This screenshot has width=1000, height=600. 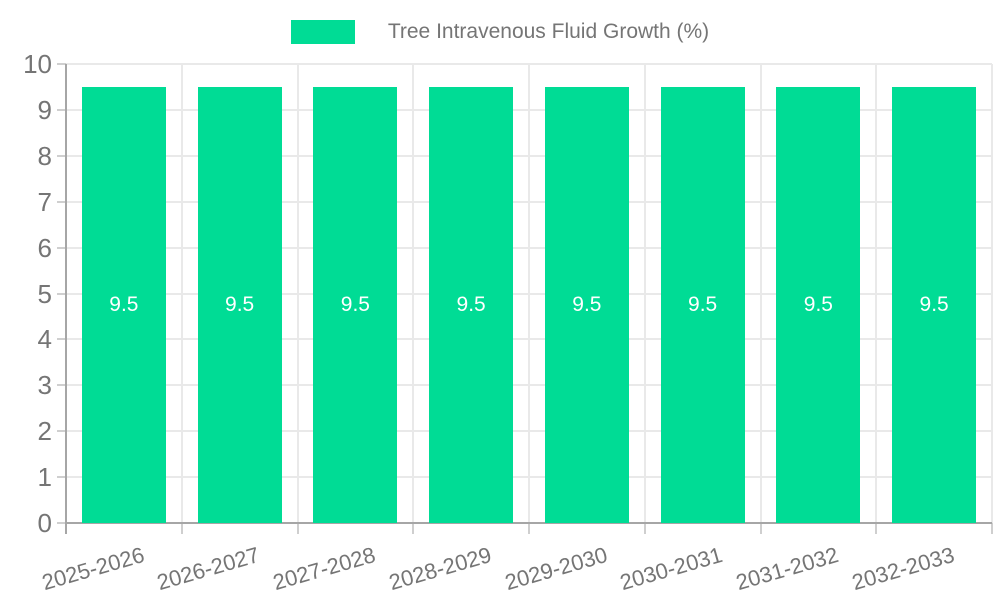 I want to click on y-tick-label: 0, so click(x=44, y=523).